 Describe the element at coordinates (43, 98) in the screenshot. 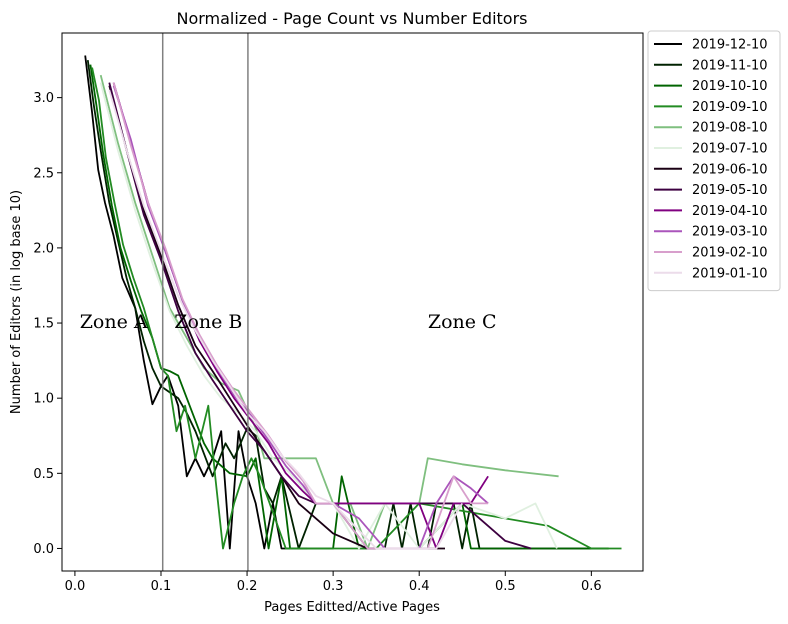

I see `y-tick-label: 3.0` at that location.